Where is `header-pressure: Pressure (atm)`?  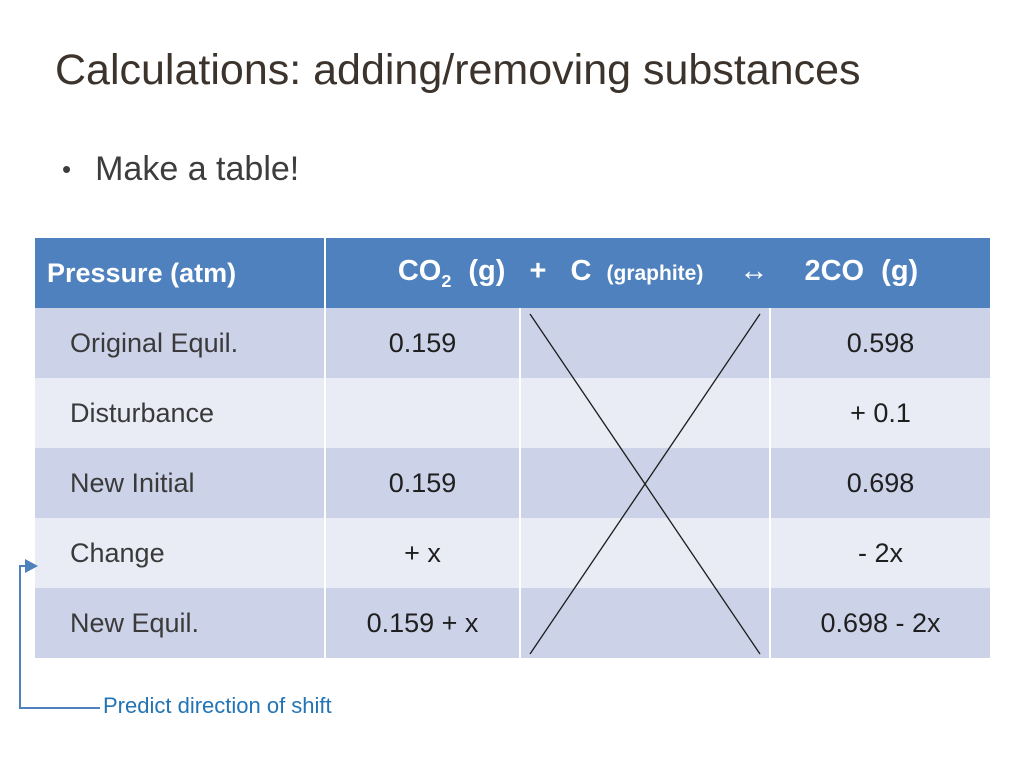 header-pressure: Pressure (atm) is located at coordinates (180, 273).